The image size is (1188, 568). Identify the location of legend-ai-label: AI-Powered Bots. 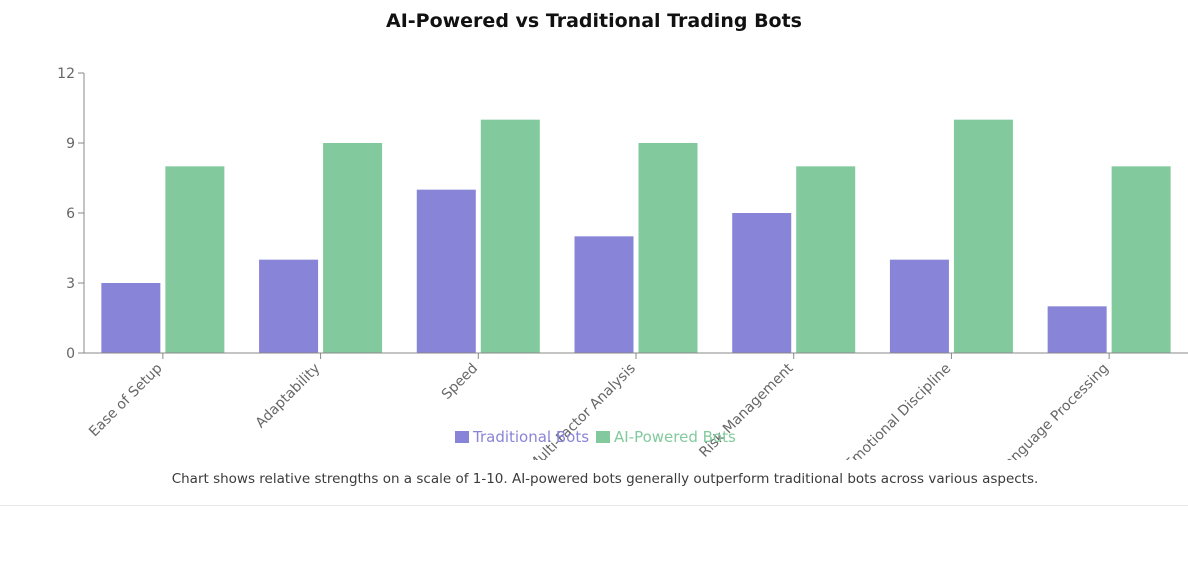
(675, 437).